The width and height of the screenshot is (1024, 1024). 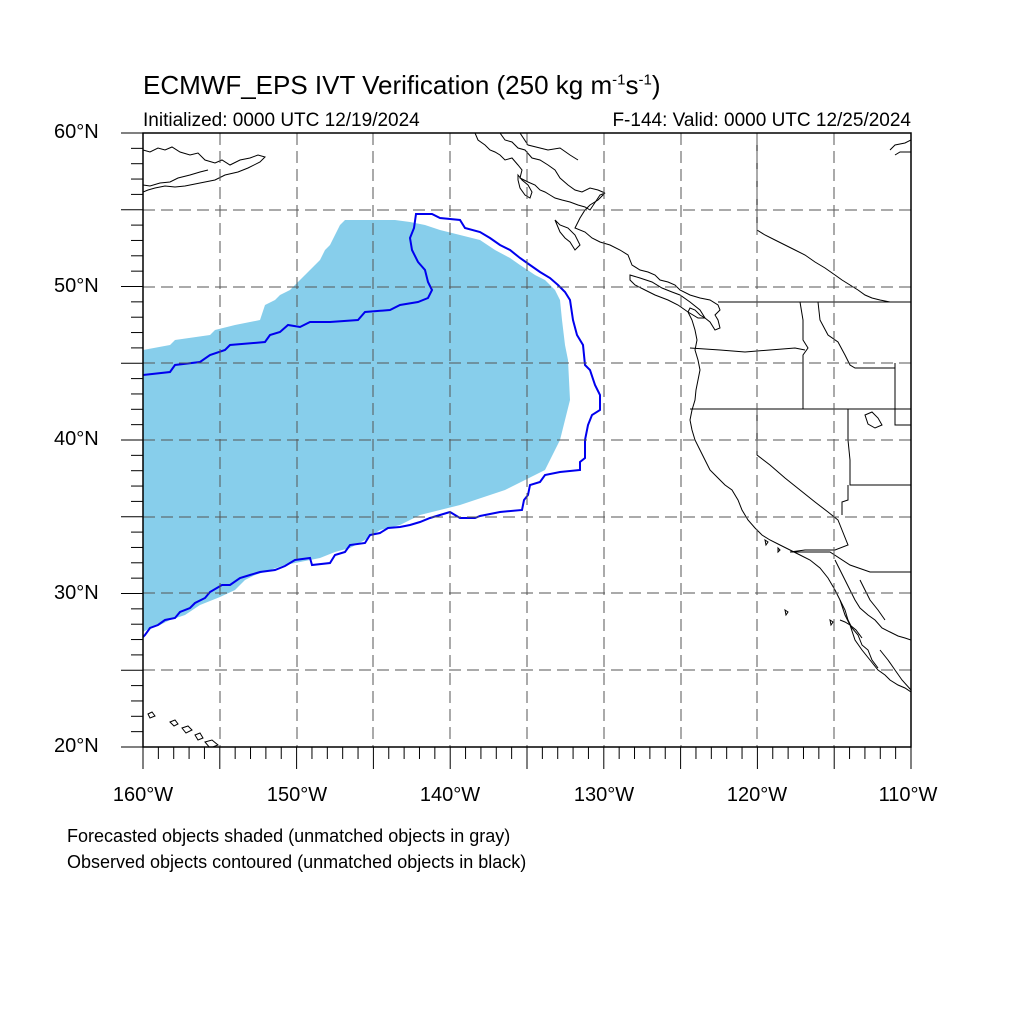 I want to click on initialized-time: Initialized: 0000 UTC 12/19/2024, so click(x=281, y=120).